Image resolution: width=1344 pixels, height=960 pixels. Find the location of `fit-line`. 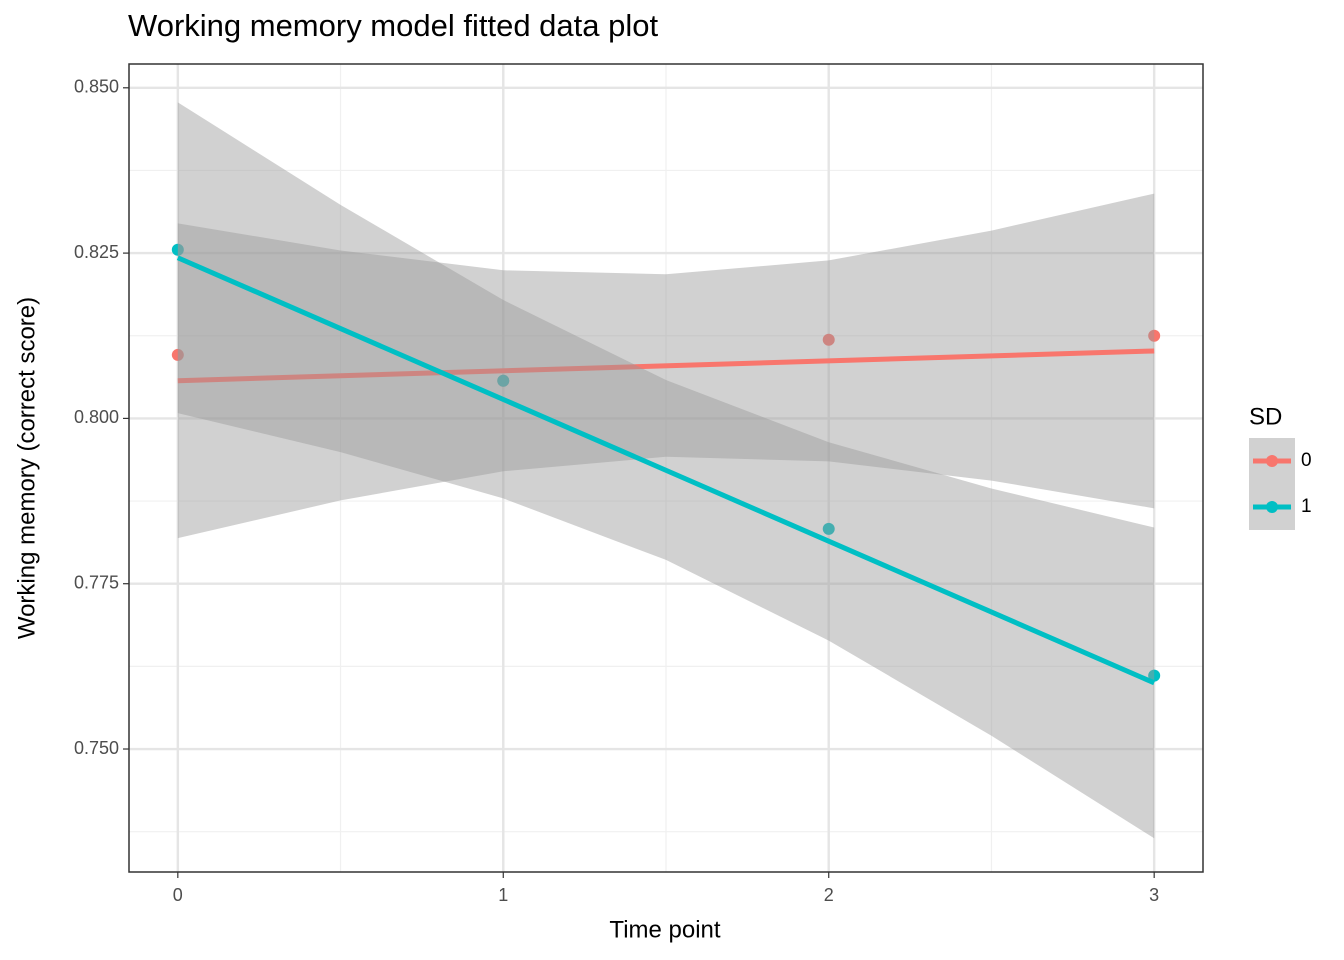

fit-line is located at coordinates (666, 366).